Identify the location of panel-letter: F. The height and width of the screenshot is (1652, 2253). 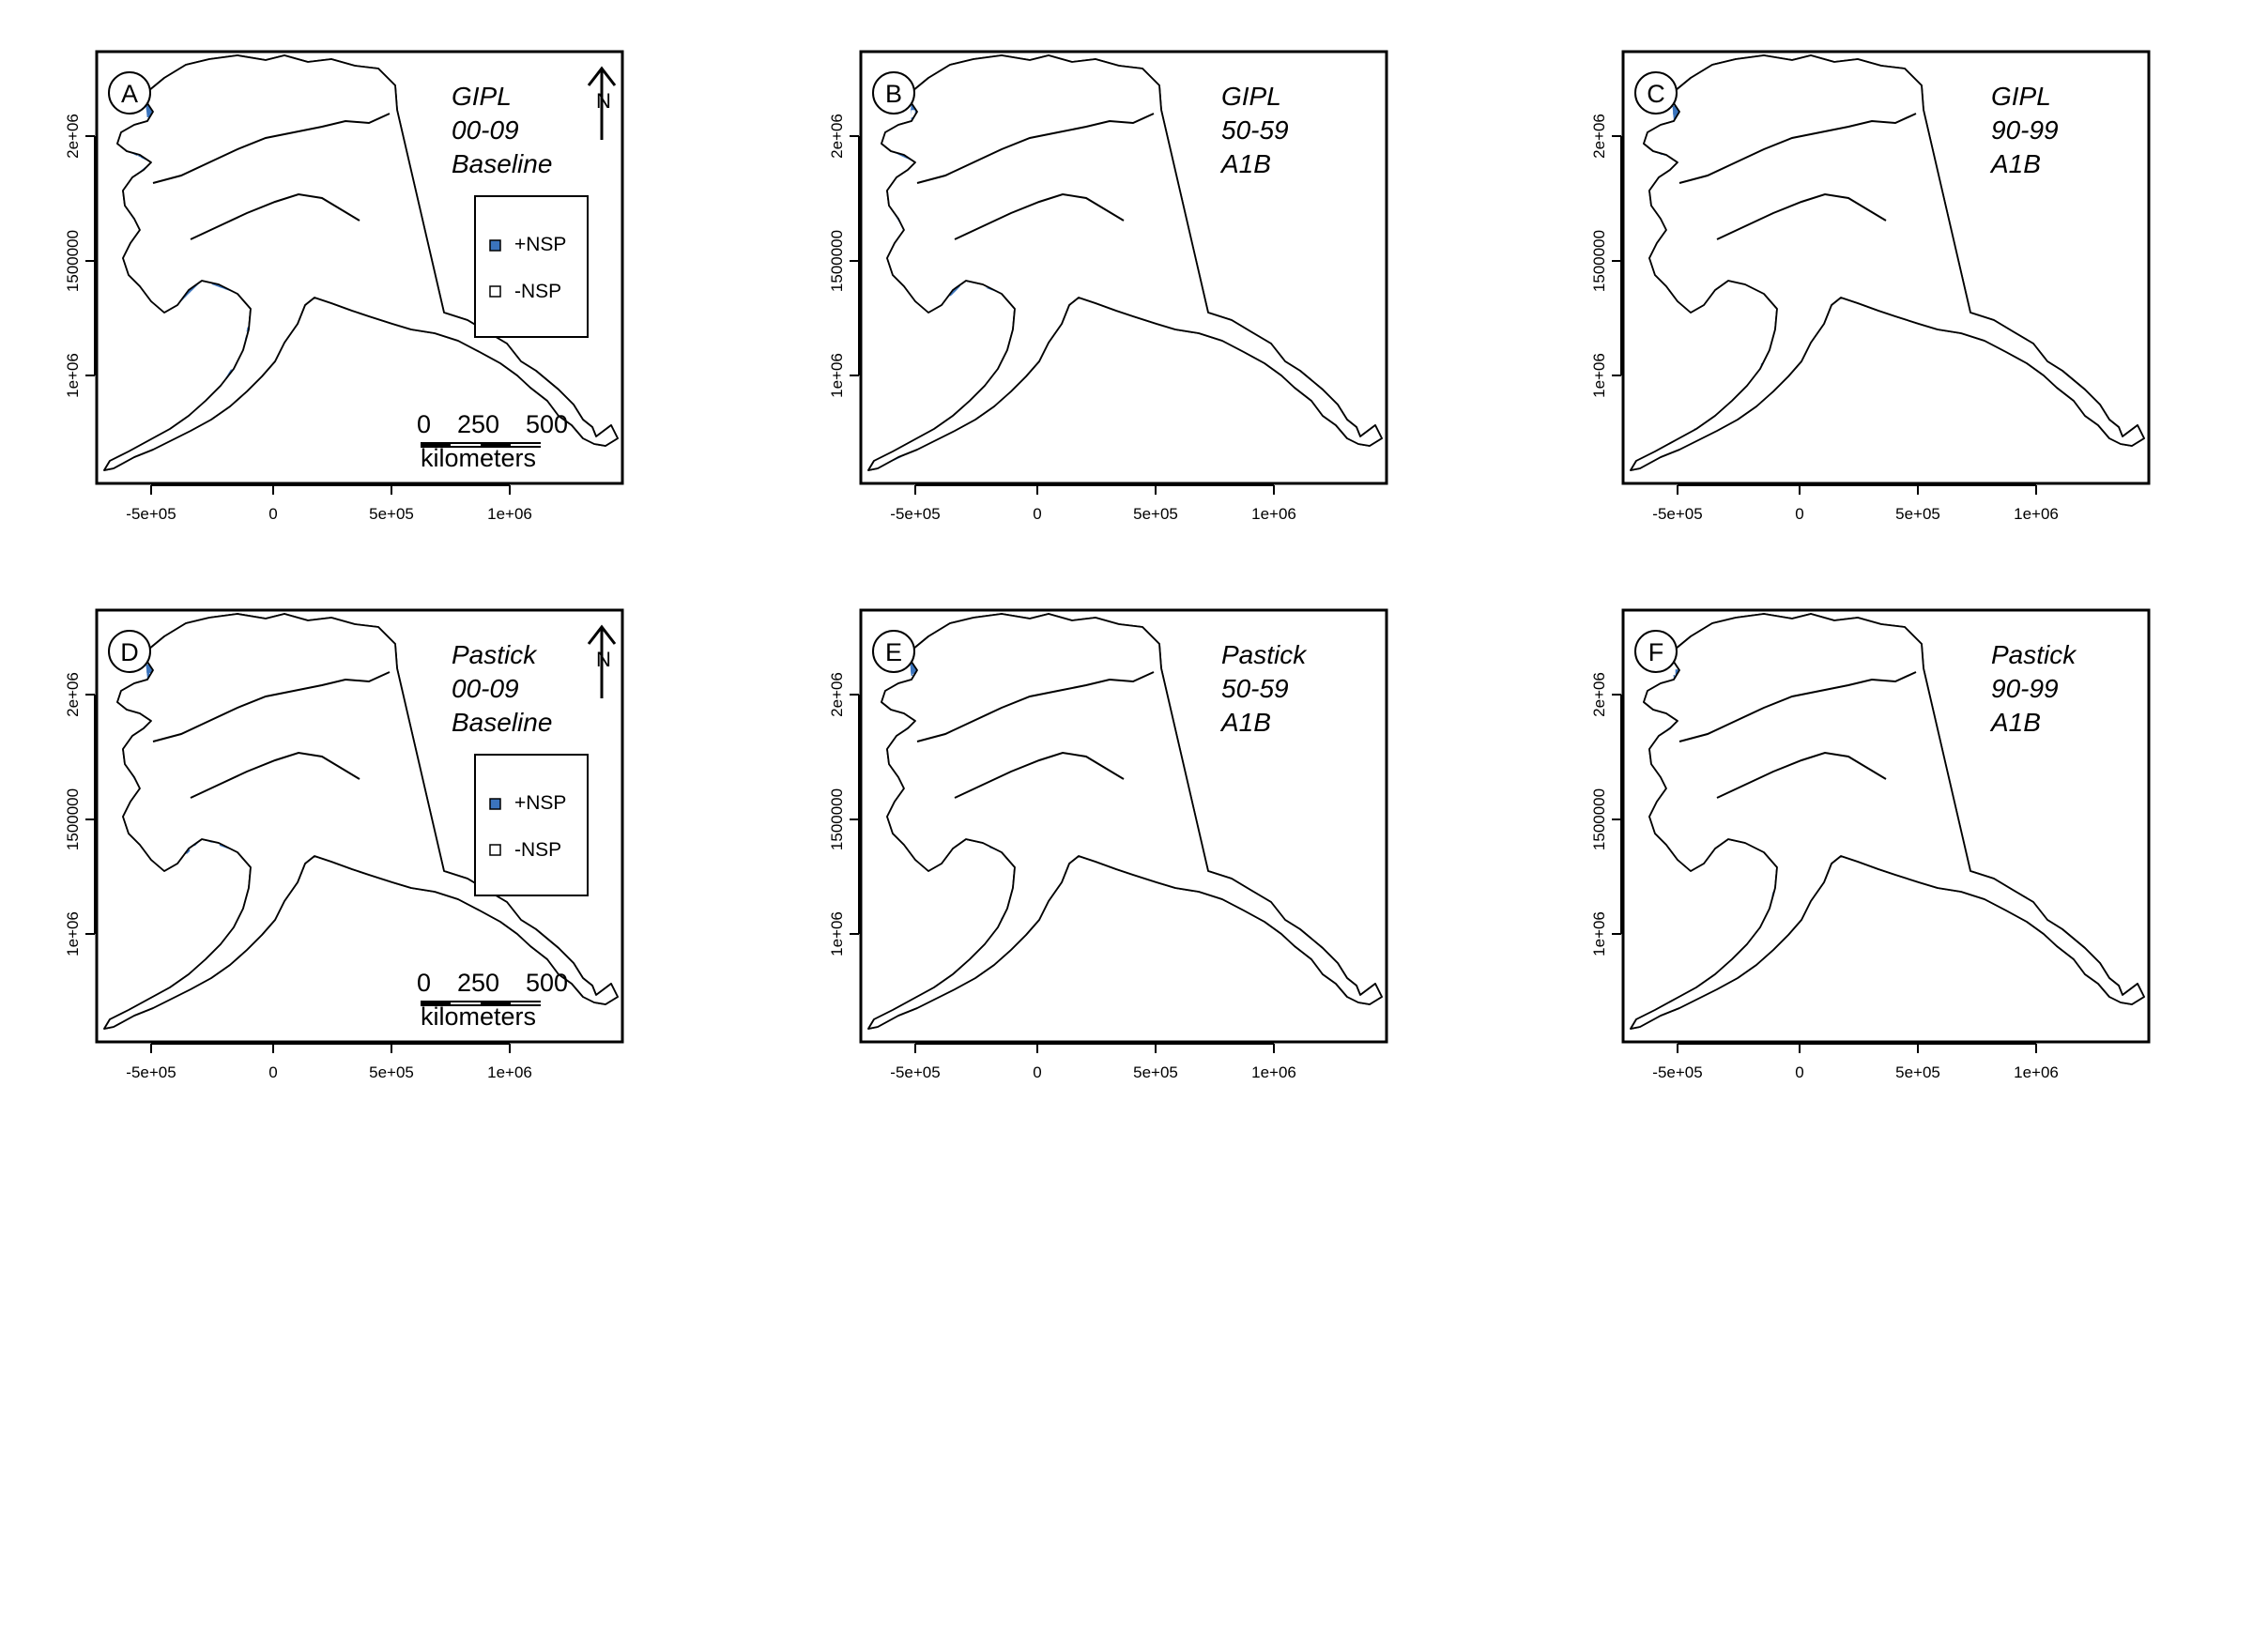
(1656, 652).